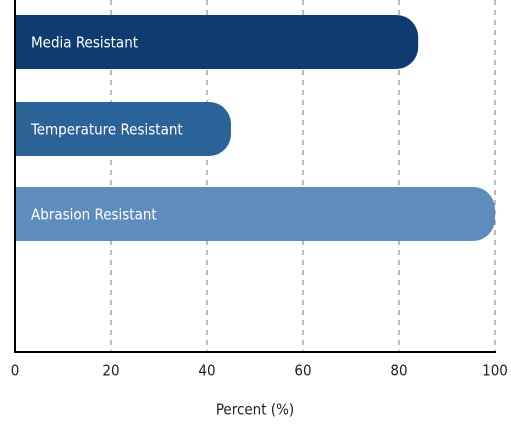  I want to click on x-tick-label: 100, so click(495, 371).